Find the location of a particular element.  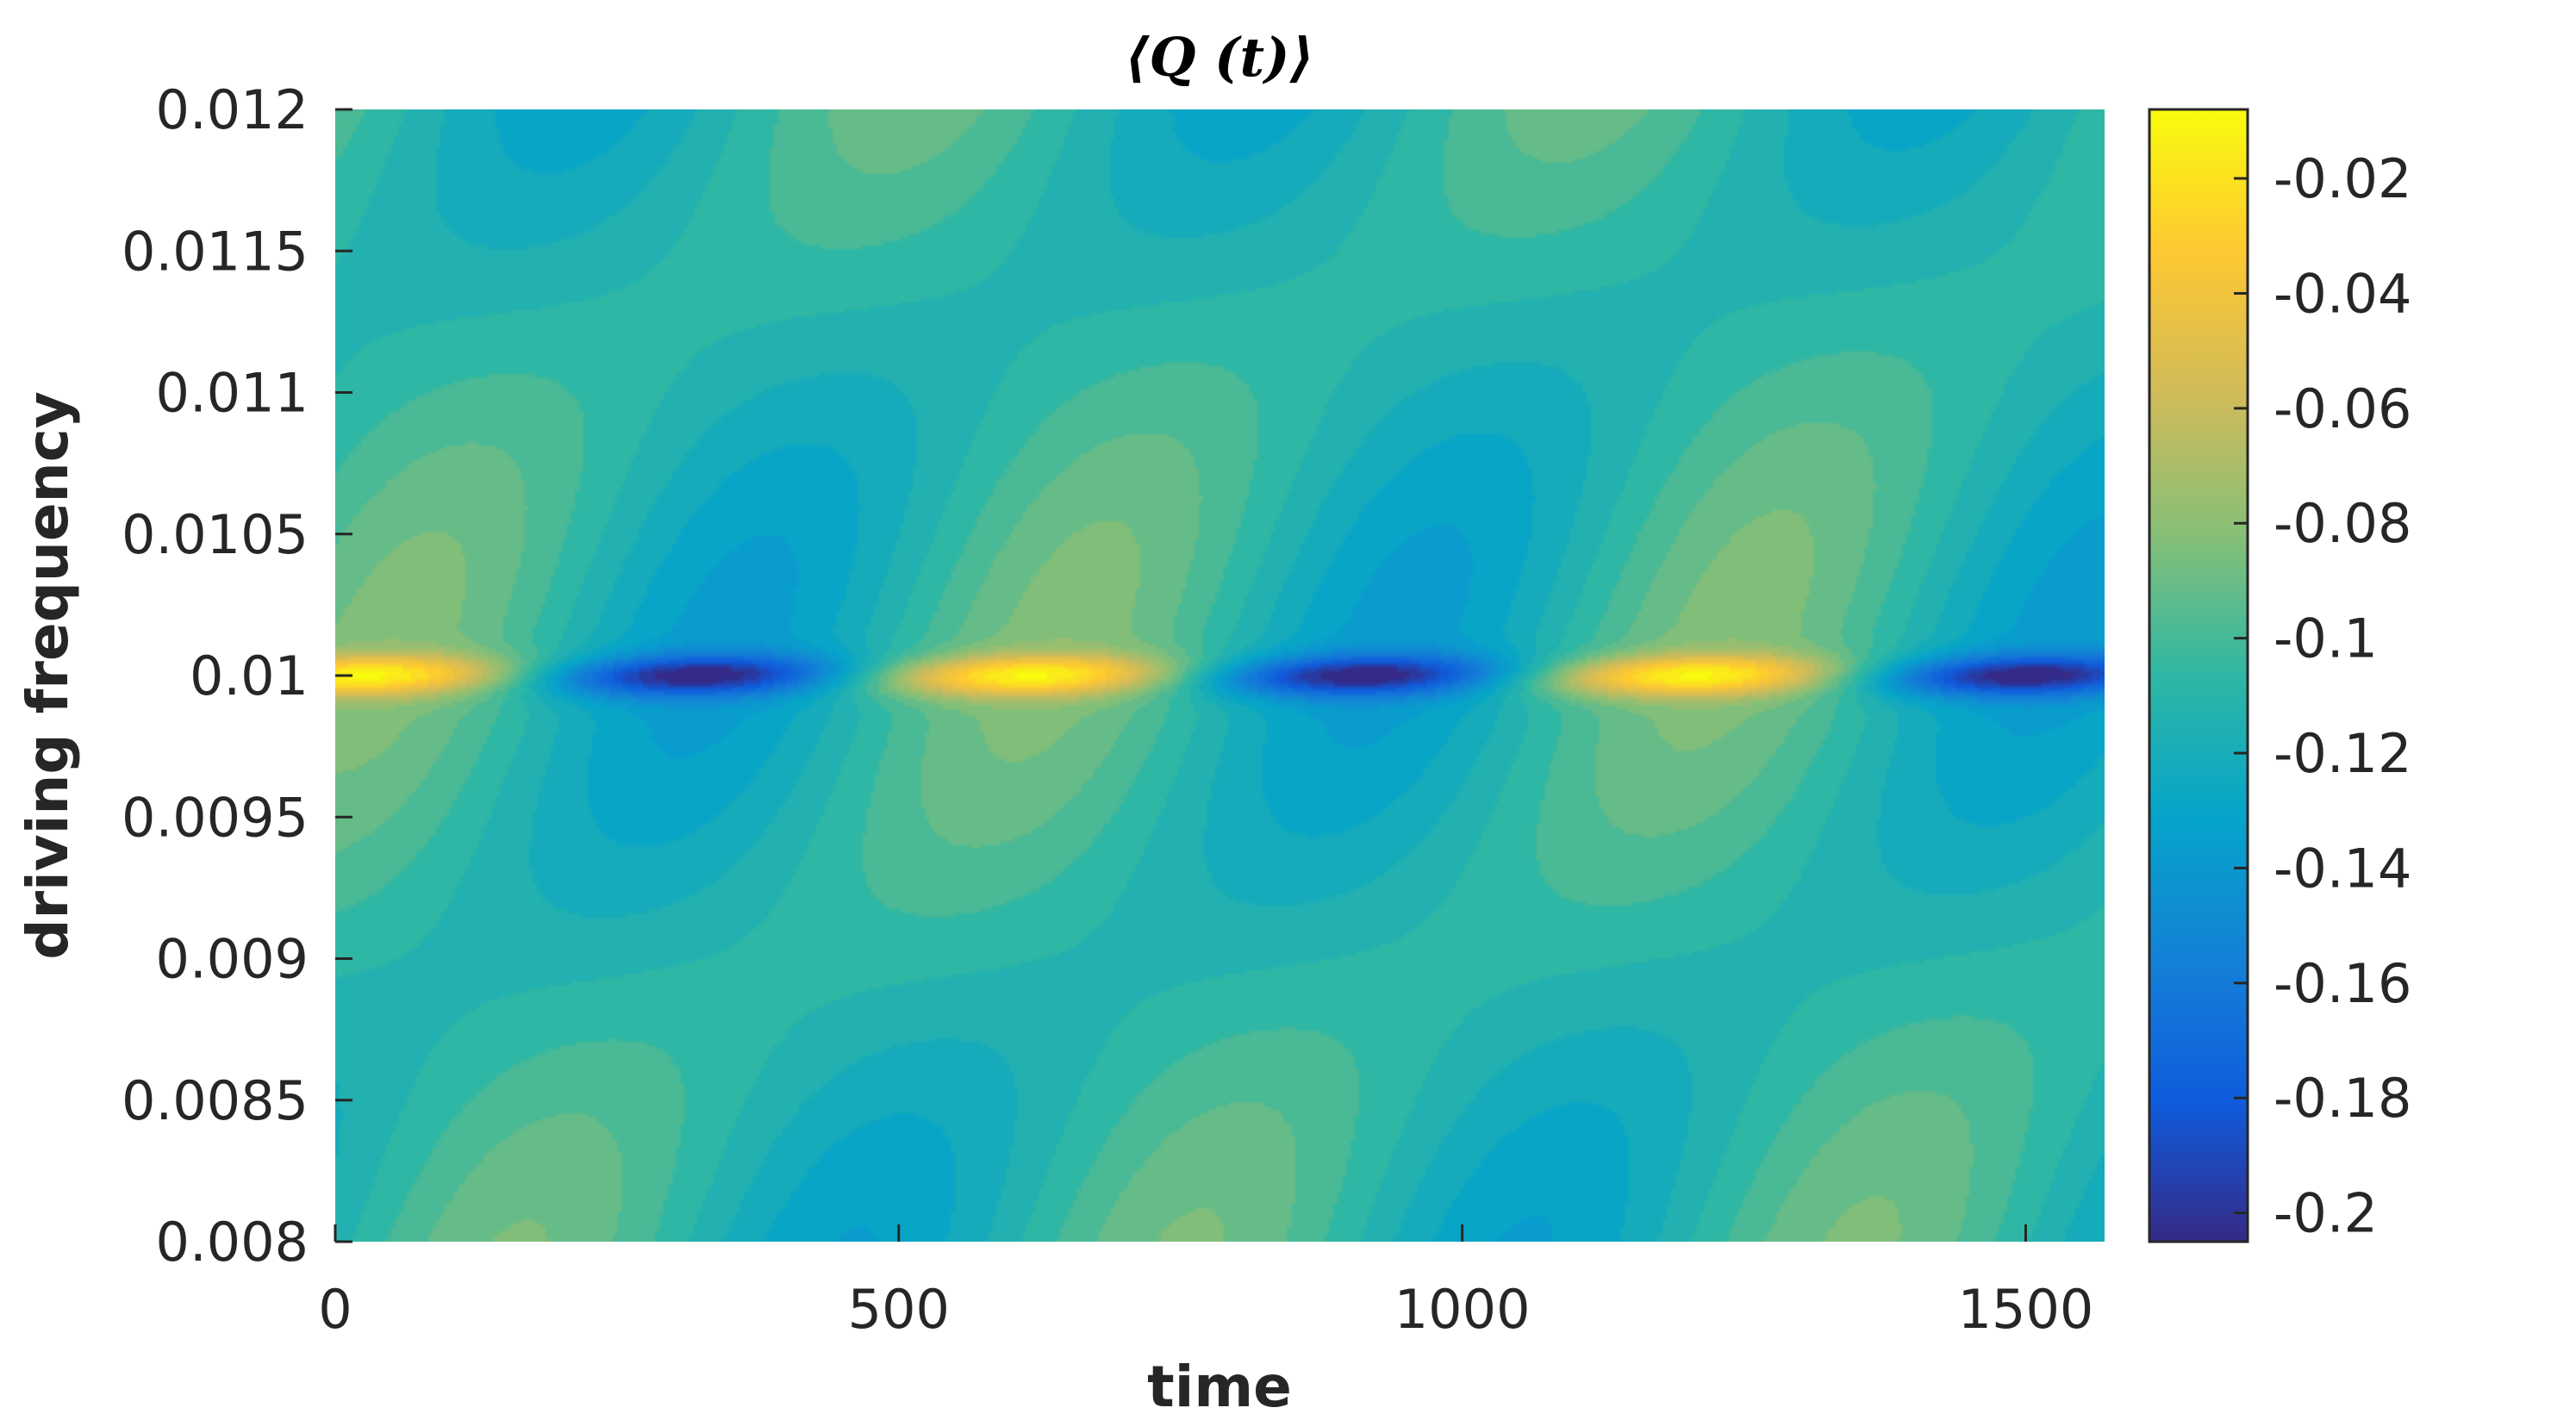

y-tick-label: 0.0105 is located at coordinates (215, 534).